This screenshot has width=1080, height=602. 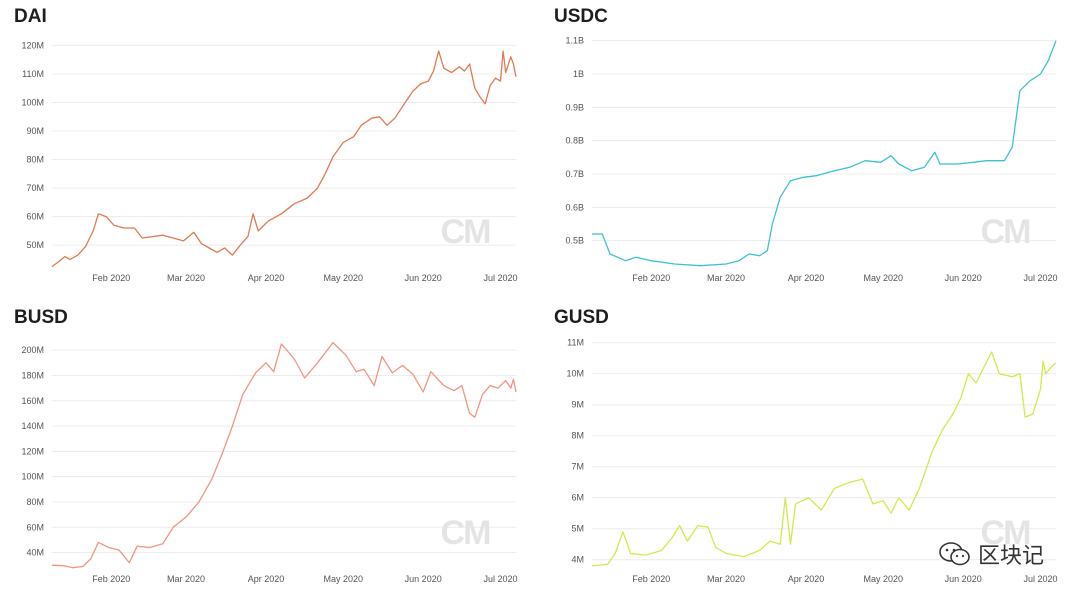 What do you see at coordinates (35, 245) in the screenshot?
I see `y-tick-label: 50M` at bounding box center [35, 245].